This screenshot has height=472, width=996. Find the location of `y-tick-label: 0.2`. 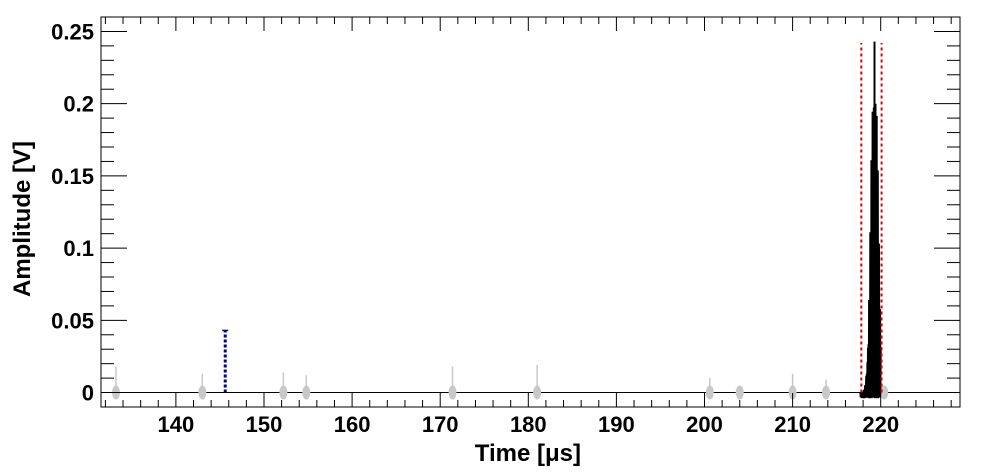

y-tick-label: 0.2 is located at coordinates (78, 104).